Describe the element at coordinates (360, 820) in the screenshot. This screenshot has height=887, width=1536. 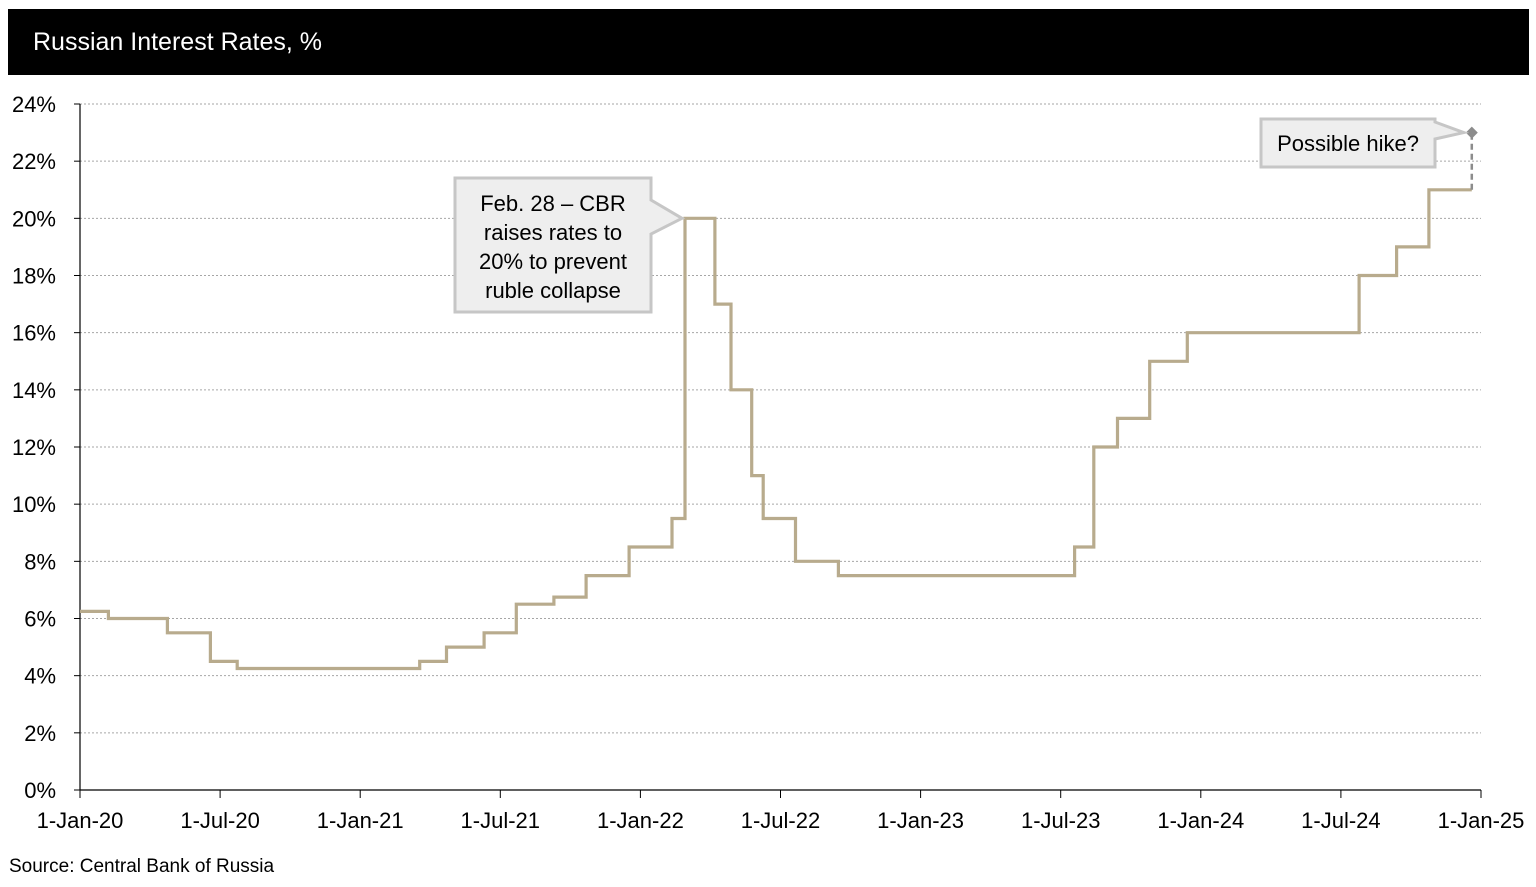
I see `x-tick-label: 1-Jan-21` at that location.